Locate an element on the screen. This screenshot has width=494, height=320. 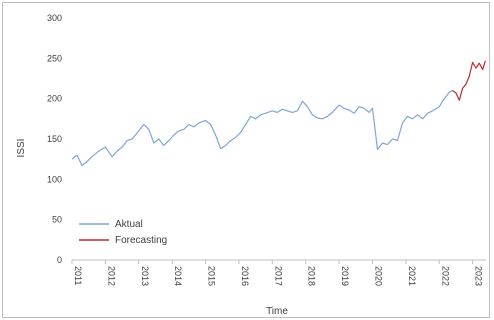
y-tick-label: 150 is located at coordinates (54, 139).